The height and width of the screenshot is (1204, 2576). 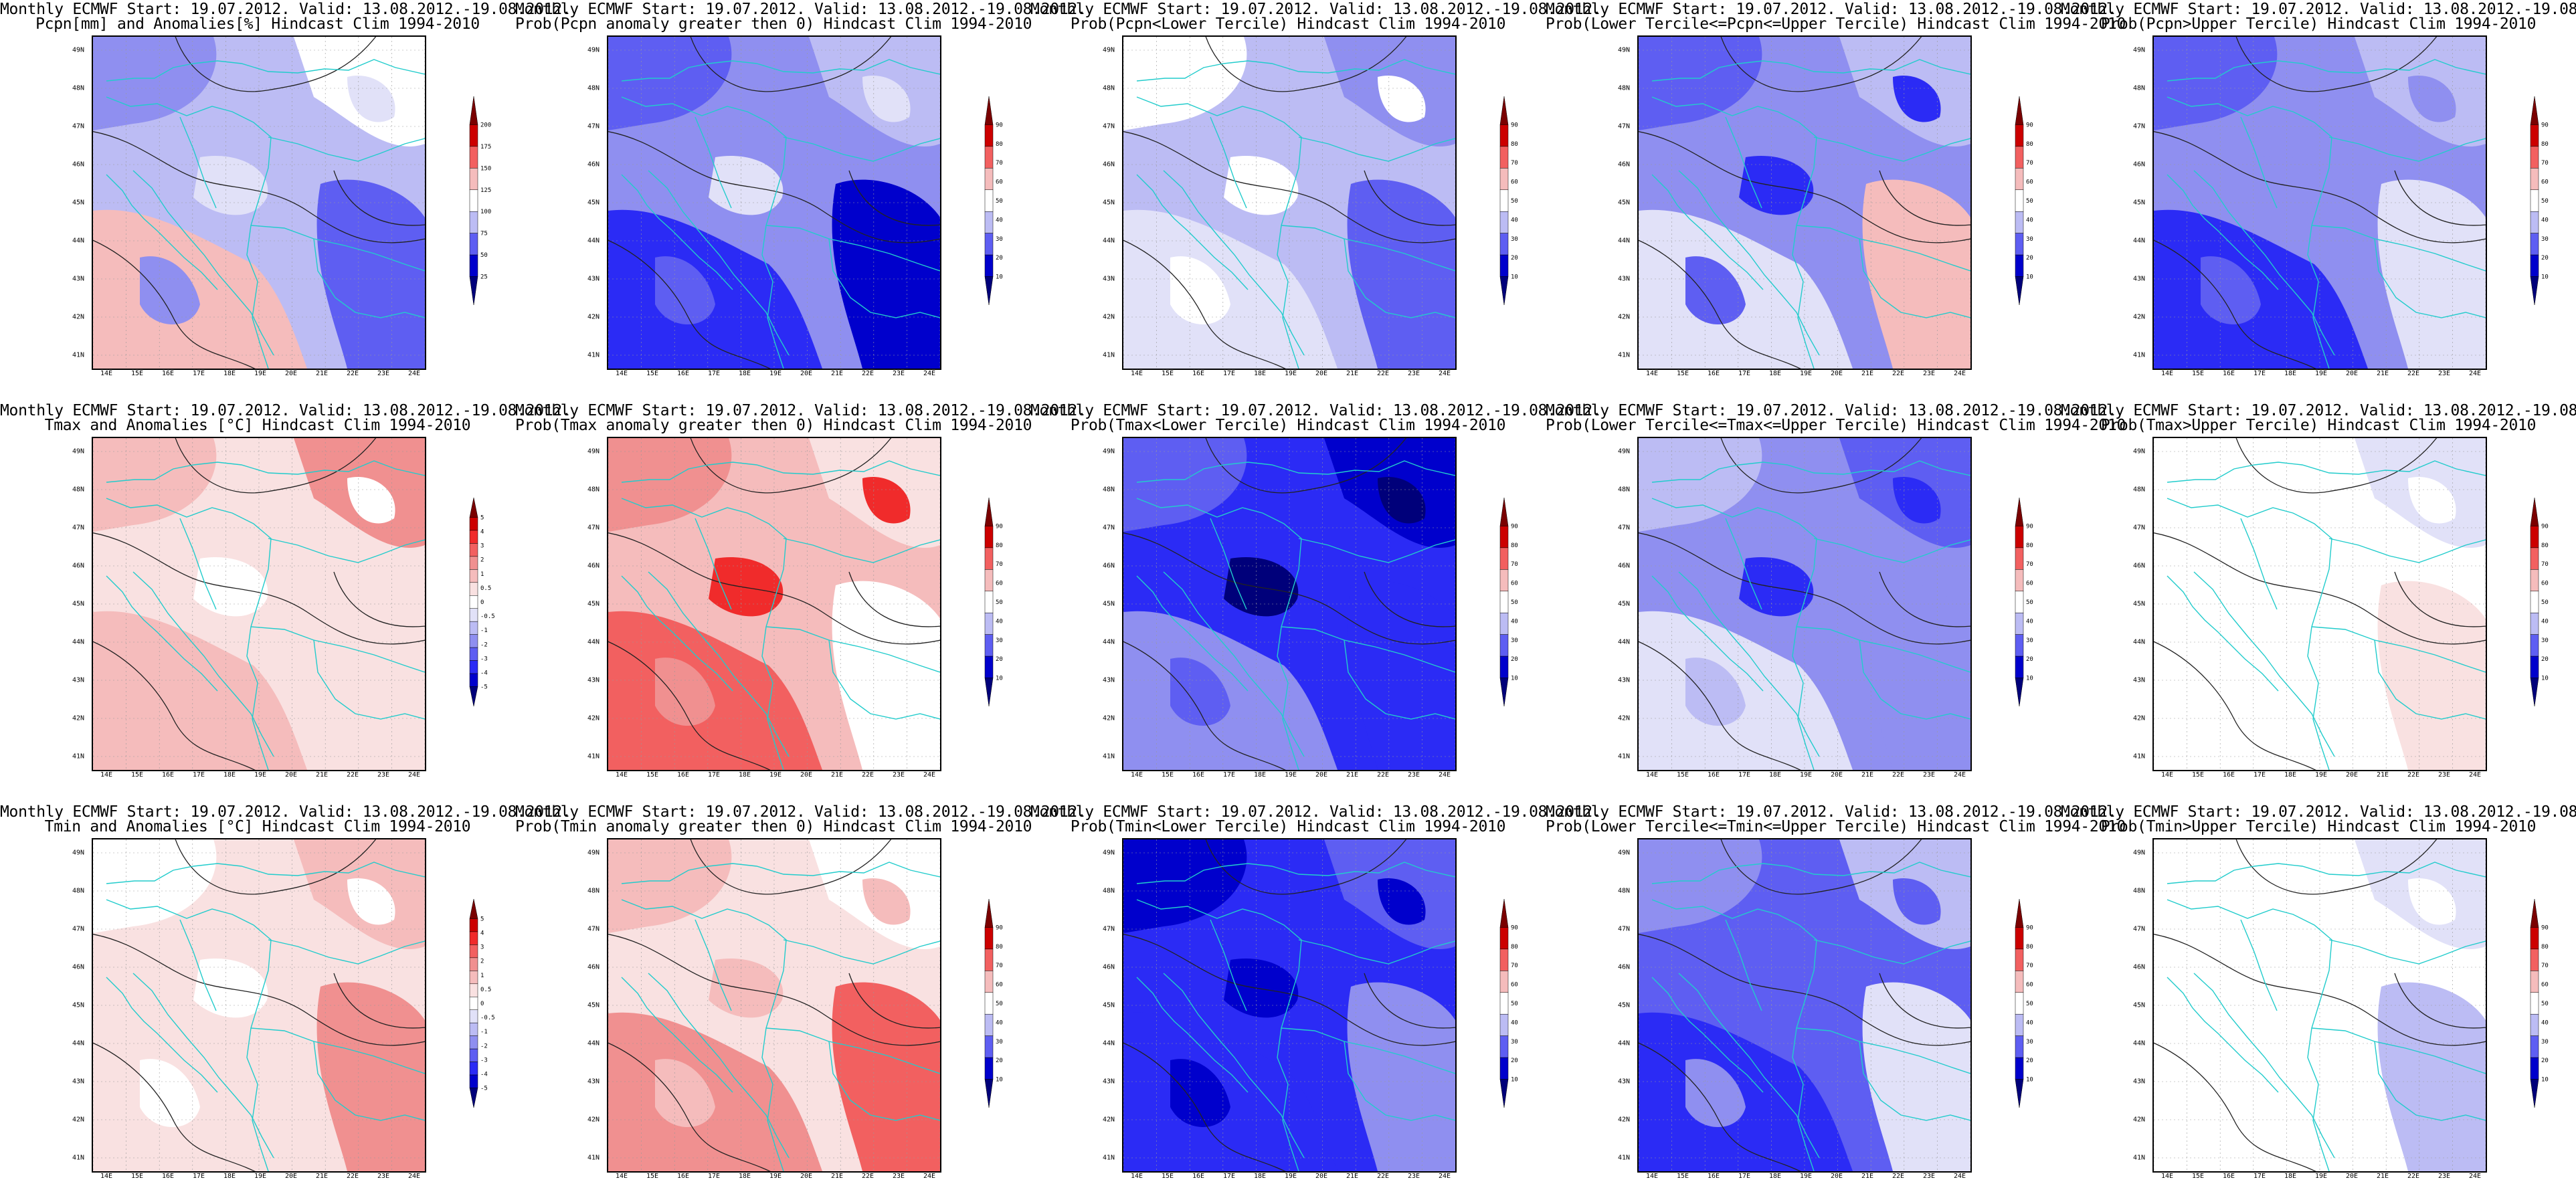 What do you see at coordinates (1109, 203) in the screenshot?
I see `latitude-label: 45N` at bounding box center [1109, 203].